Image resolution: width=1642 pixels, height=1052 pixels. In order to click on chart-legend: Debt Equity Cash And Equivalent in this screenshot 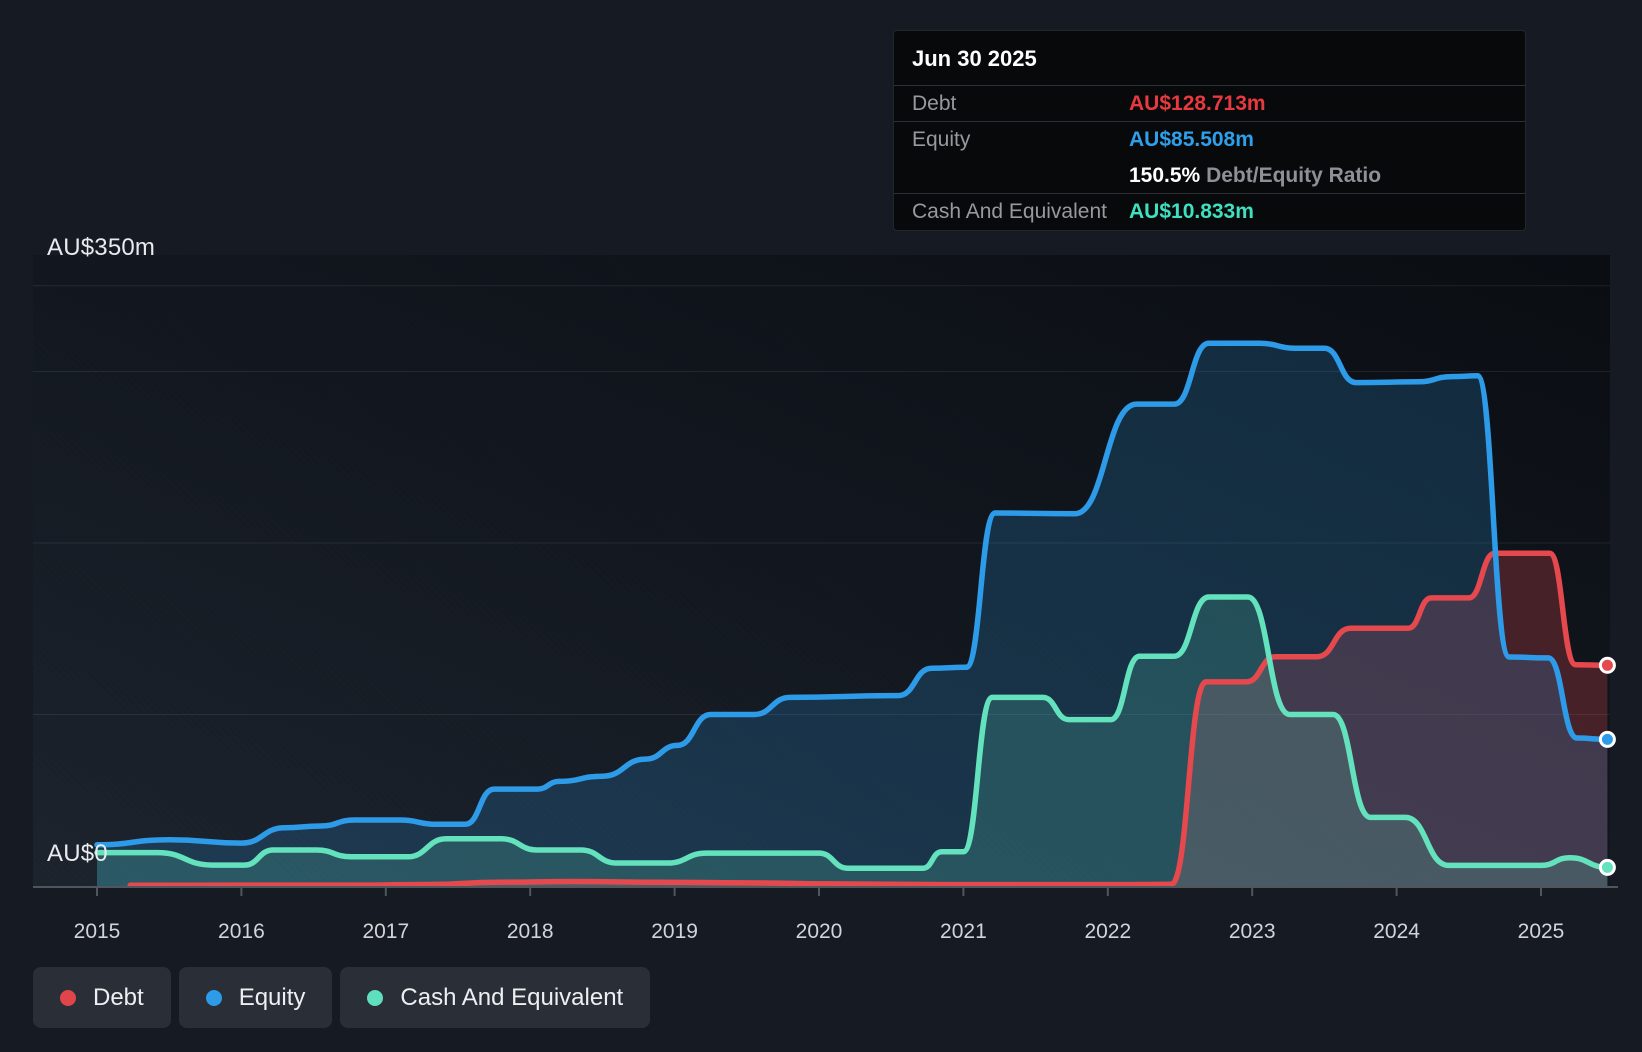, I will do `click(342, 997)`.